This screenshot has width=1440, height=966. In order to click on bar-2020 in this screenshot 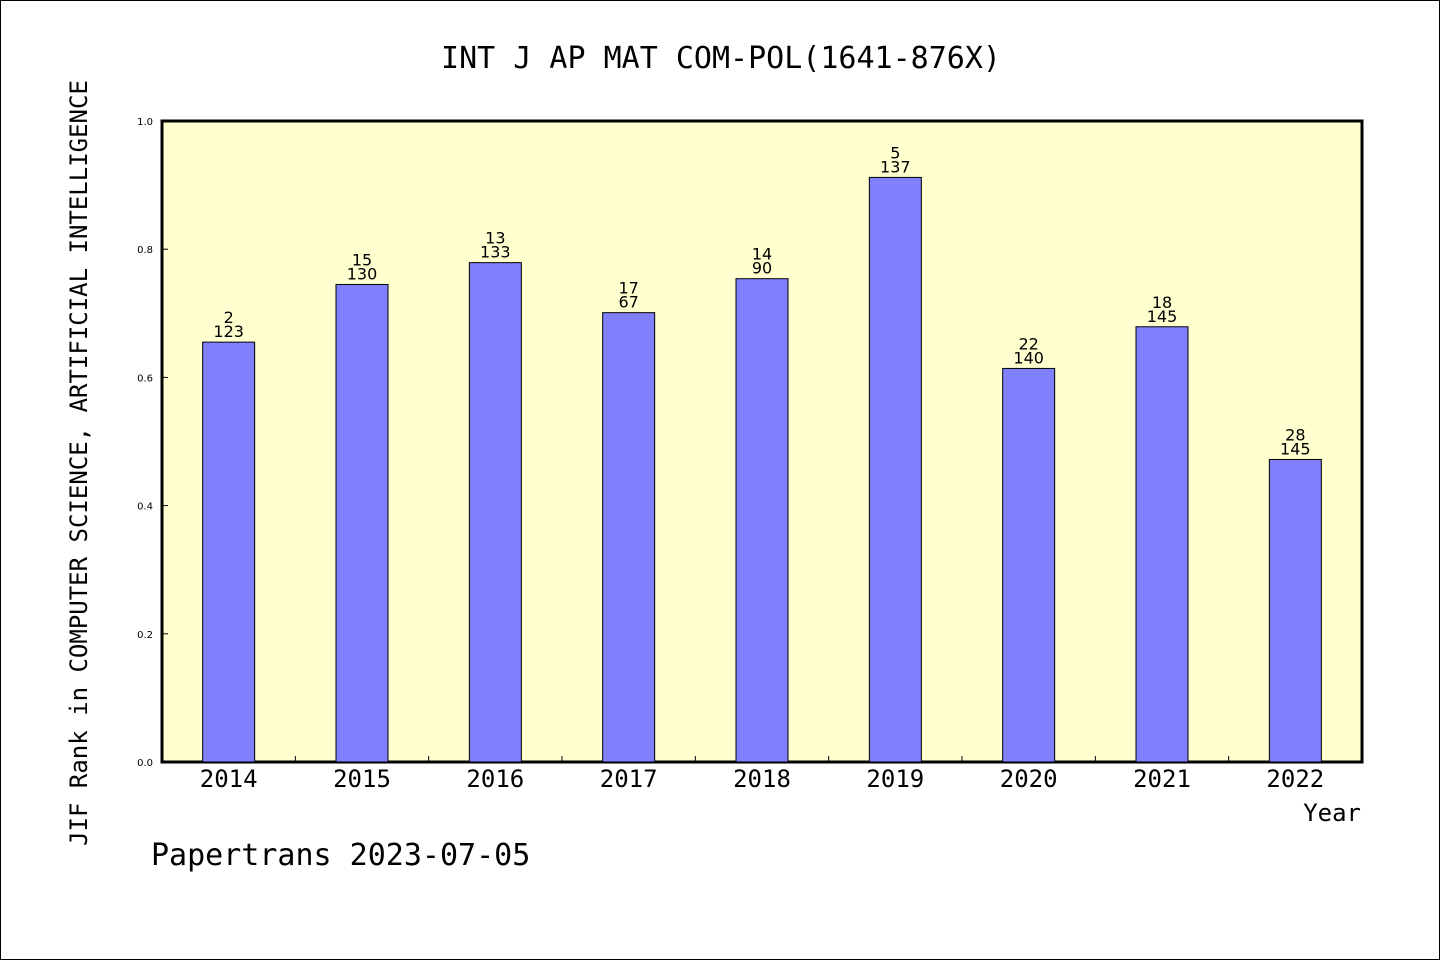, I will do `click(1029, 565)`.